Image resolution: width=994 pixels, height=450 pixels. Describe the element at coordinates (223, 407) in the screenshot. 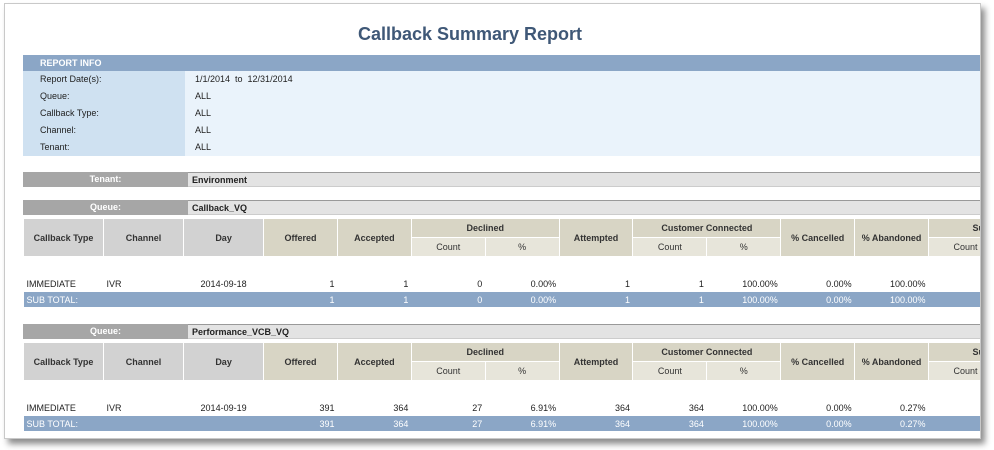

I see `cell-day: 2014-09-19` at that location.